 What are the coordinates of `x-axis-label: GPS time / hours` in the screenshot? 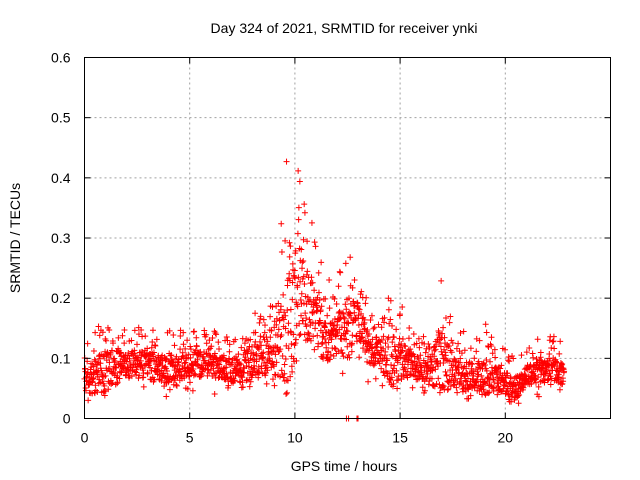 It's located at (344, 466).